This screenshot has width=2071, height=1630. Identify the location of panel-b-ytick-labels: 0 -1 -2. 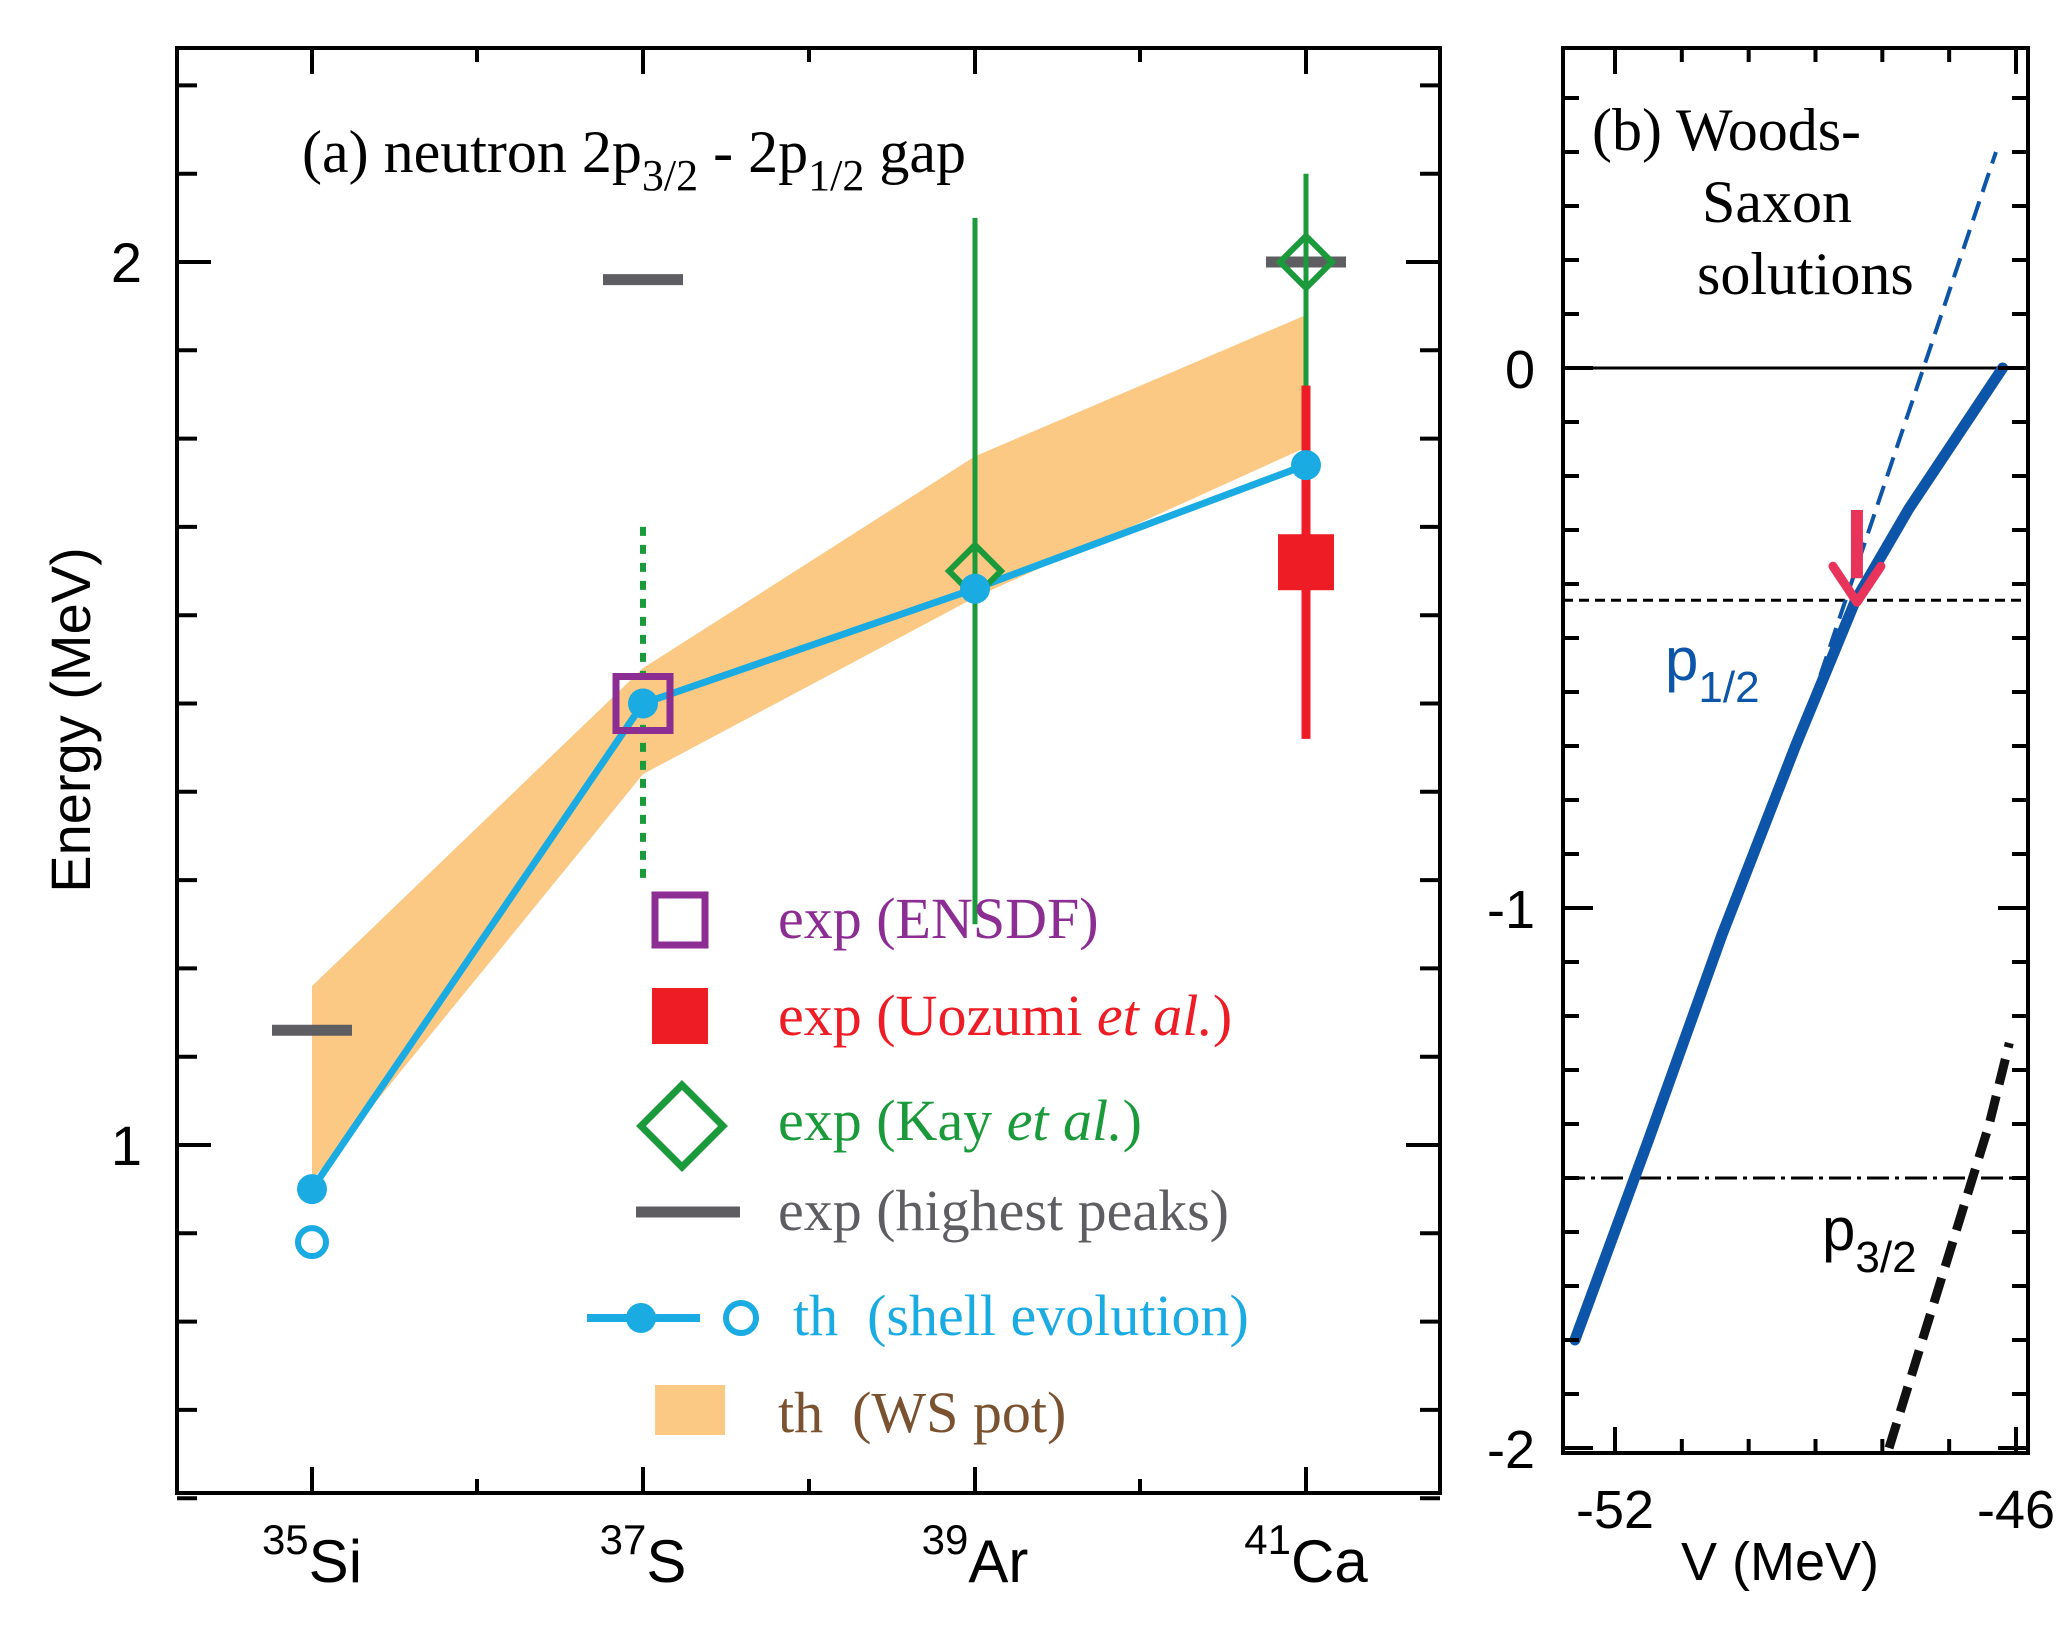
(1511, 910).